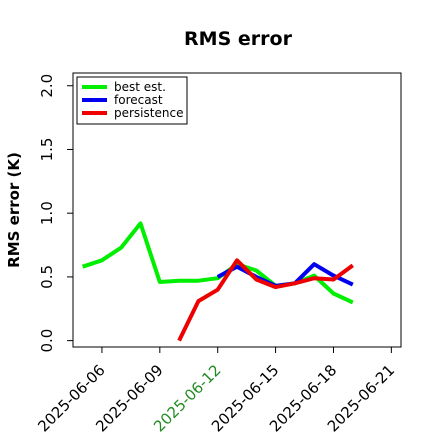 This screenshot has width=440, height=440. What do you see at coordinates (47, 150) in the screenshot?
I see `y-tick-label: 1.5` at bounding box center [47, 150].